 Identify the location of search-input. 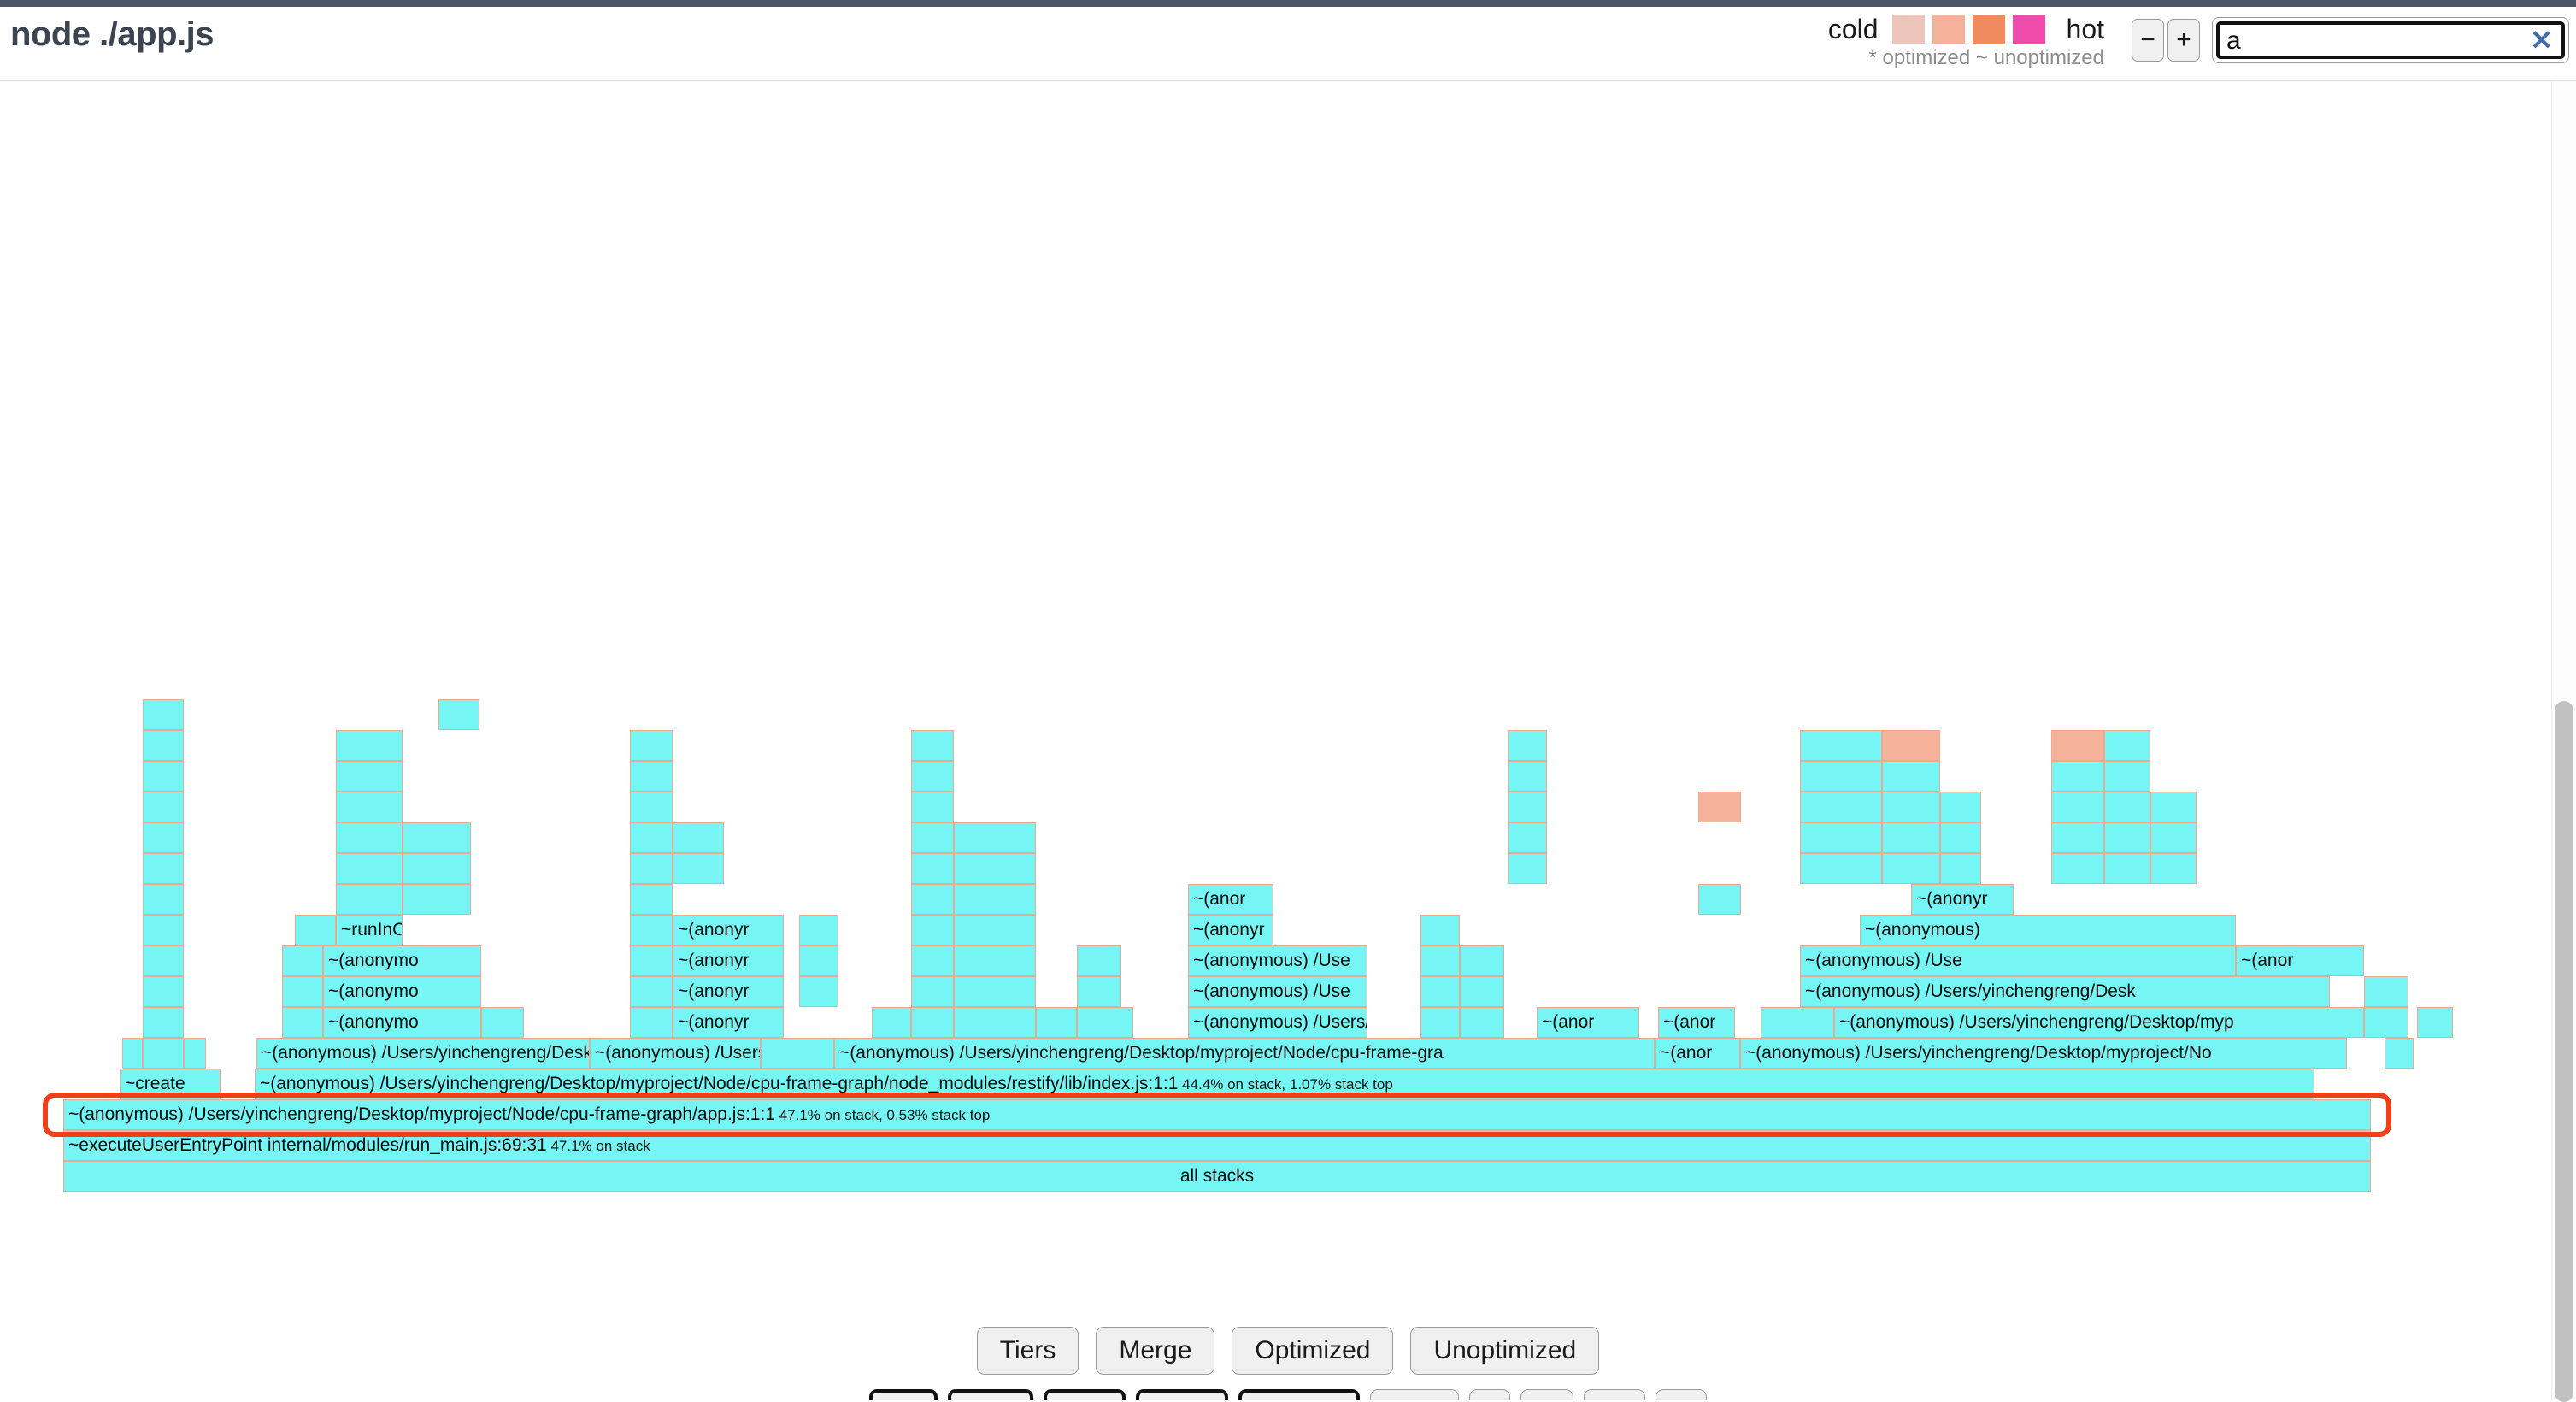
(2372, 41).